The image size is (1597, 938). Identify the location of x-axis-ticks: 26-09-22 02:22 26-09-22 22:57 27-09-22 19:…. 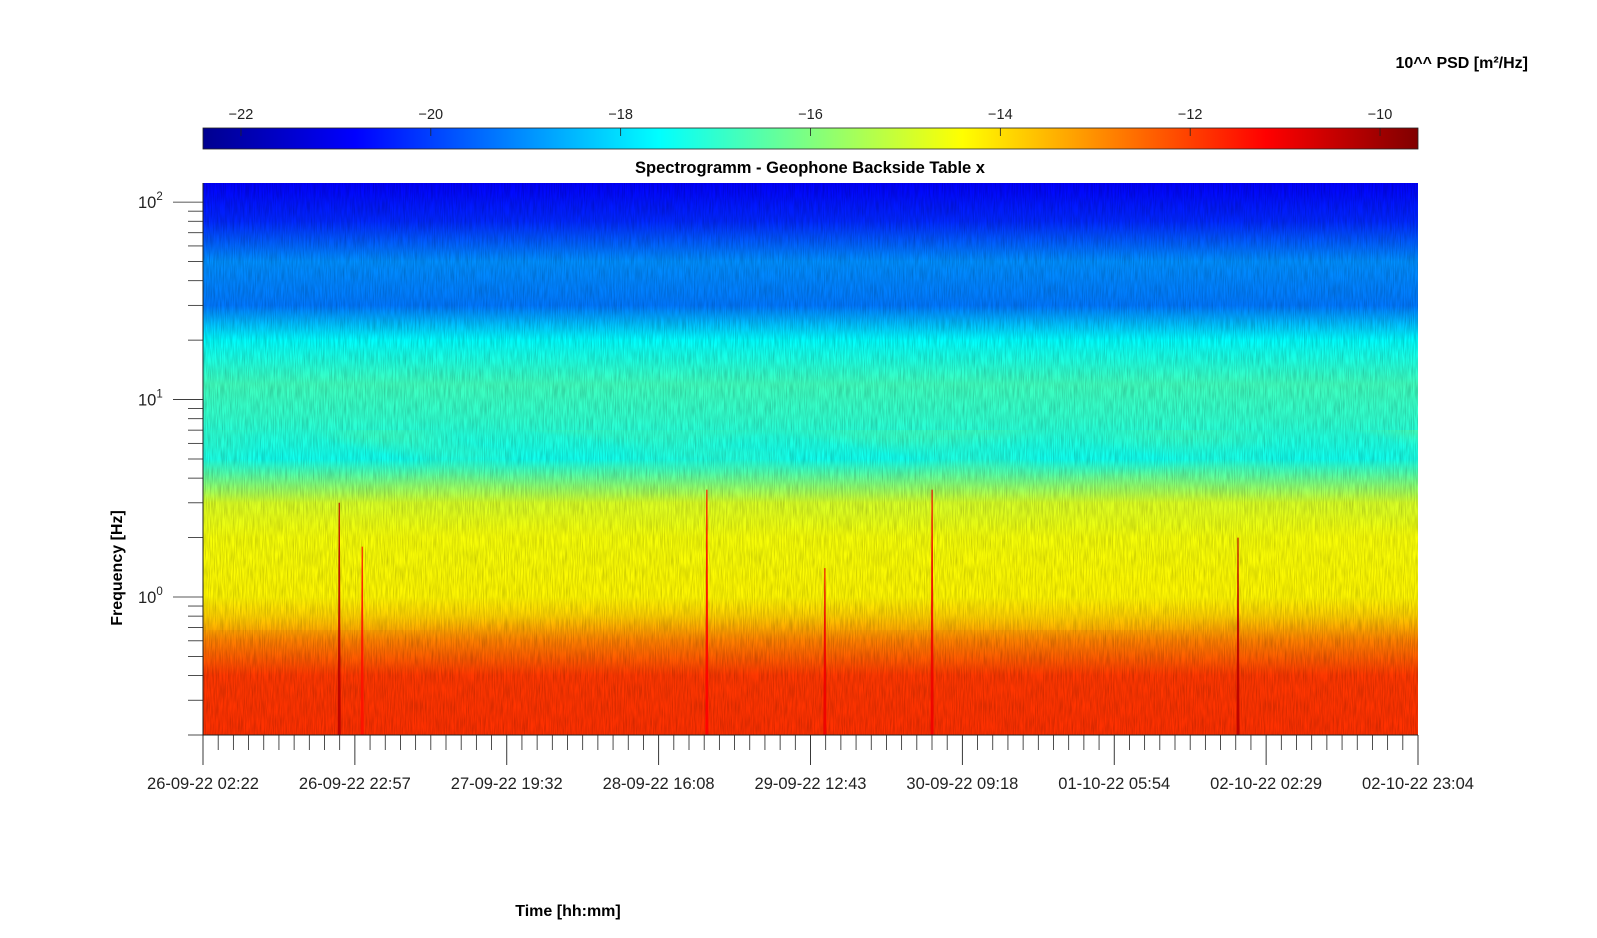
(810, 764).